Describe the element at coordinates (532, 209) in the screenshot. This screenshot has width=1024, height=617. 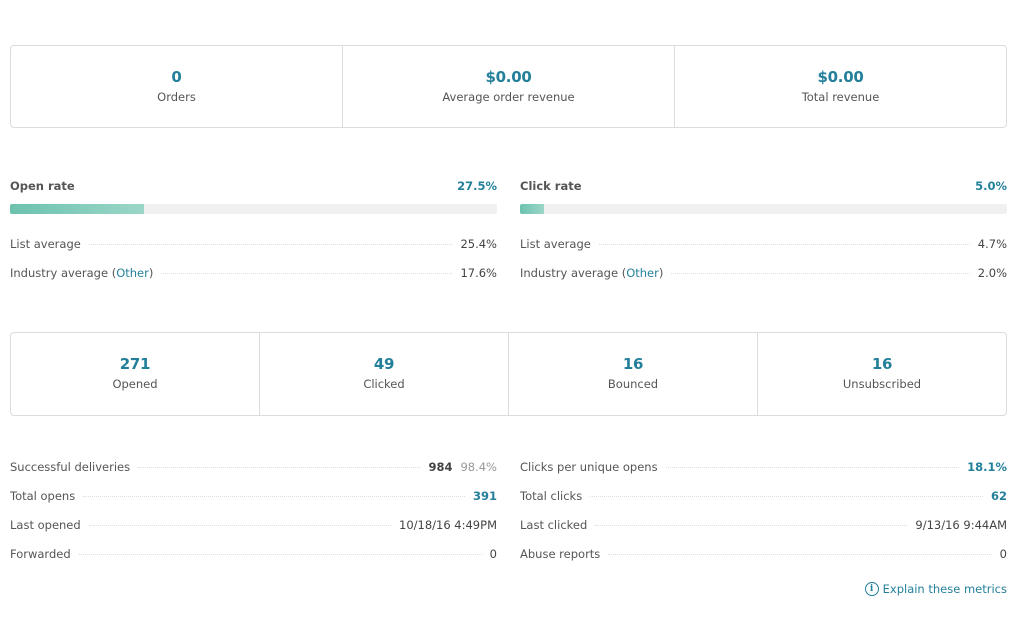
I see `click-rate-bar-fill` at that location.